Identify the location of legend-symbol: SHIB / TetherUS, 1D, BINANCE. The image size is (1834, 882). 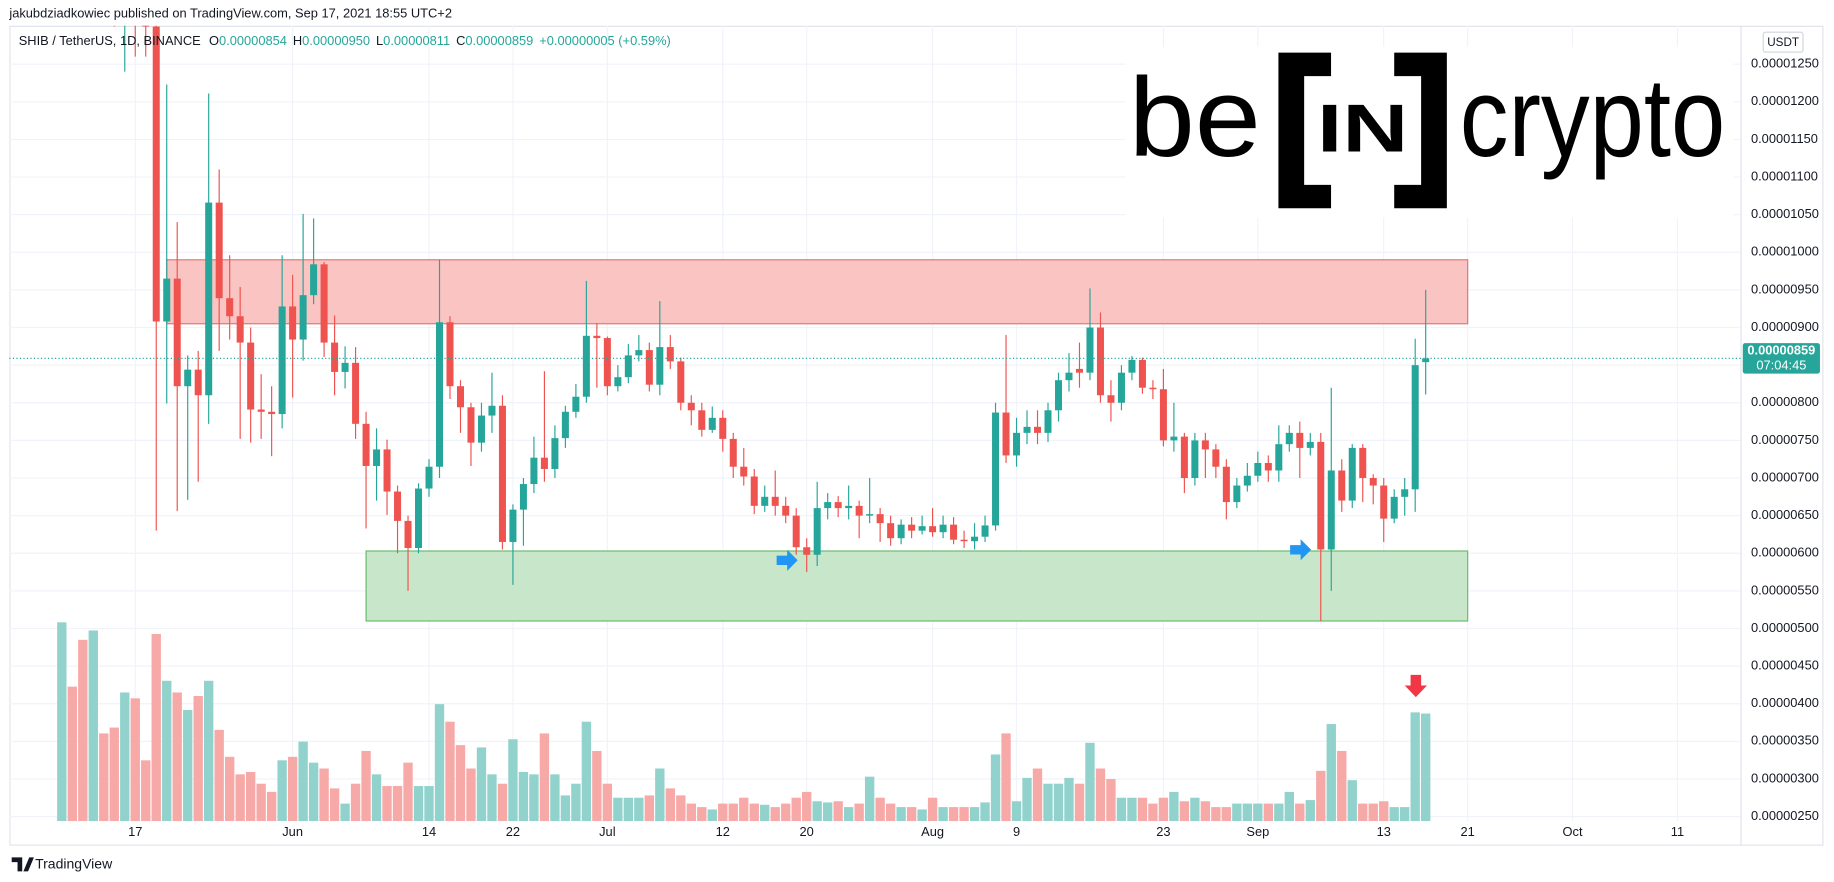
(110, 41).